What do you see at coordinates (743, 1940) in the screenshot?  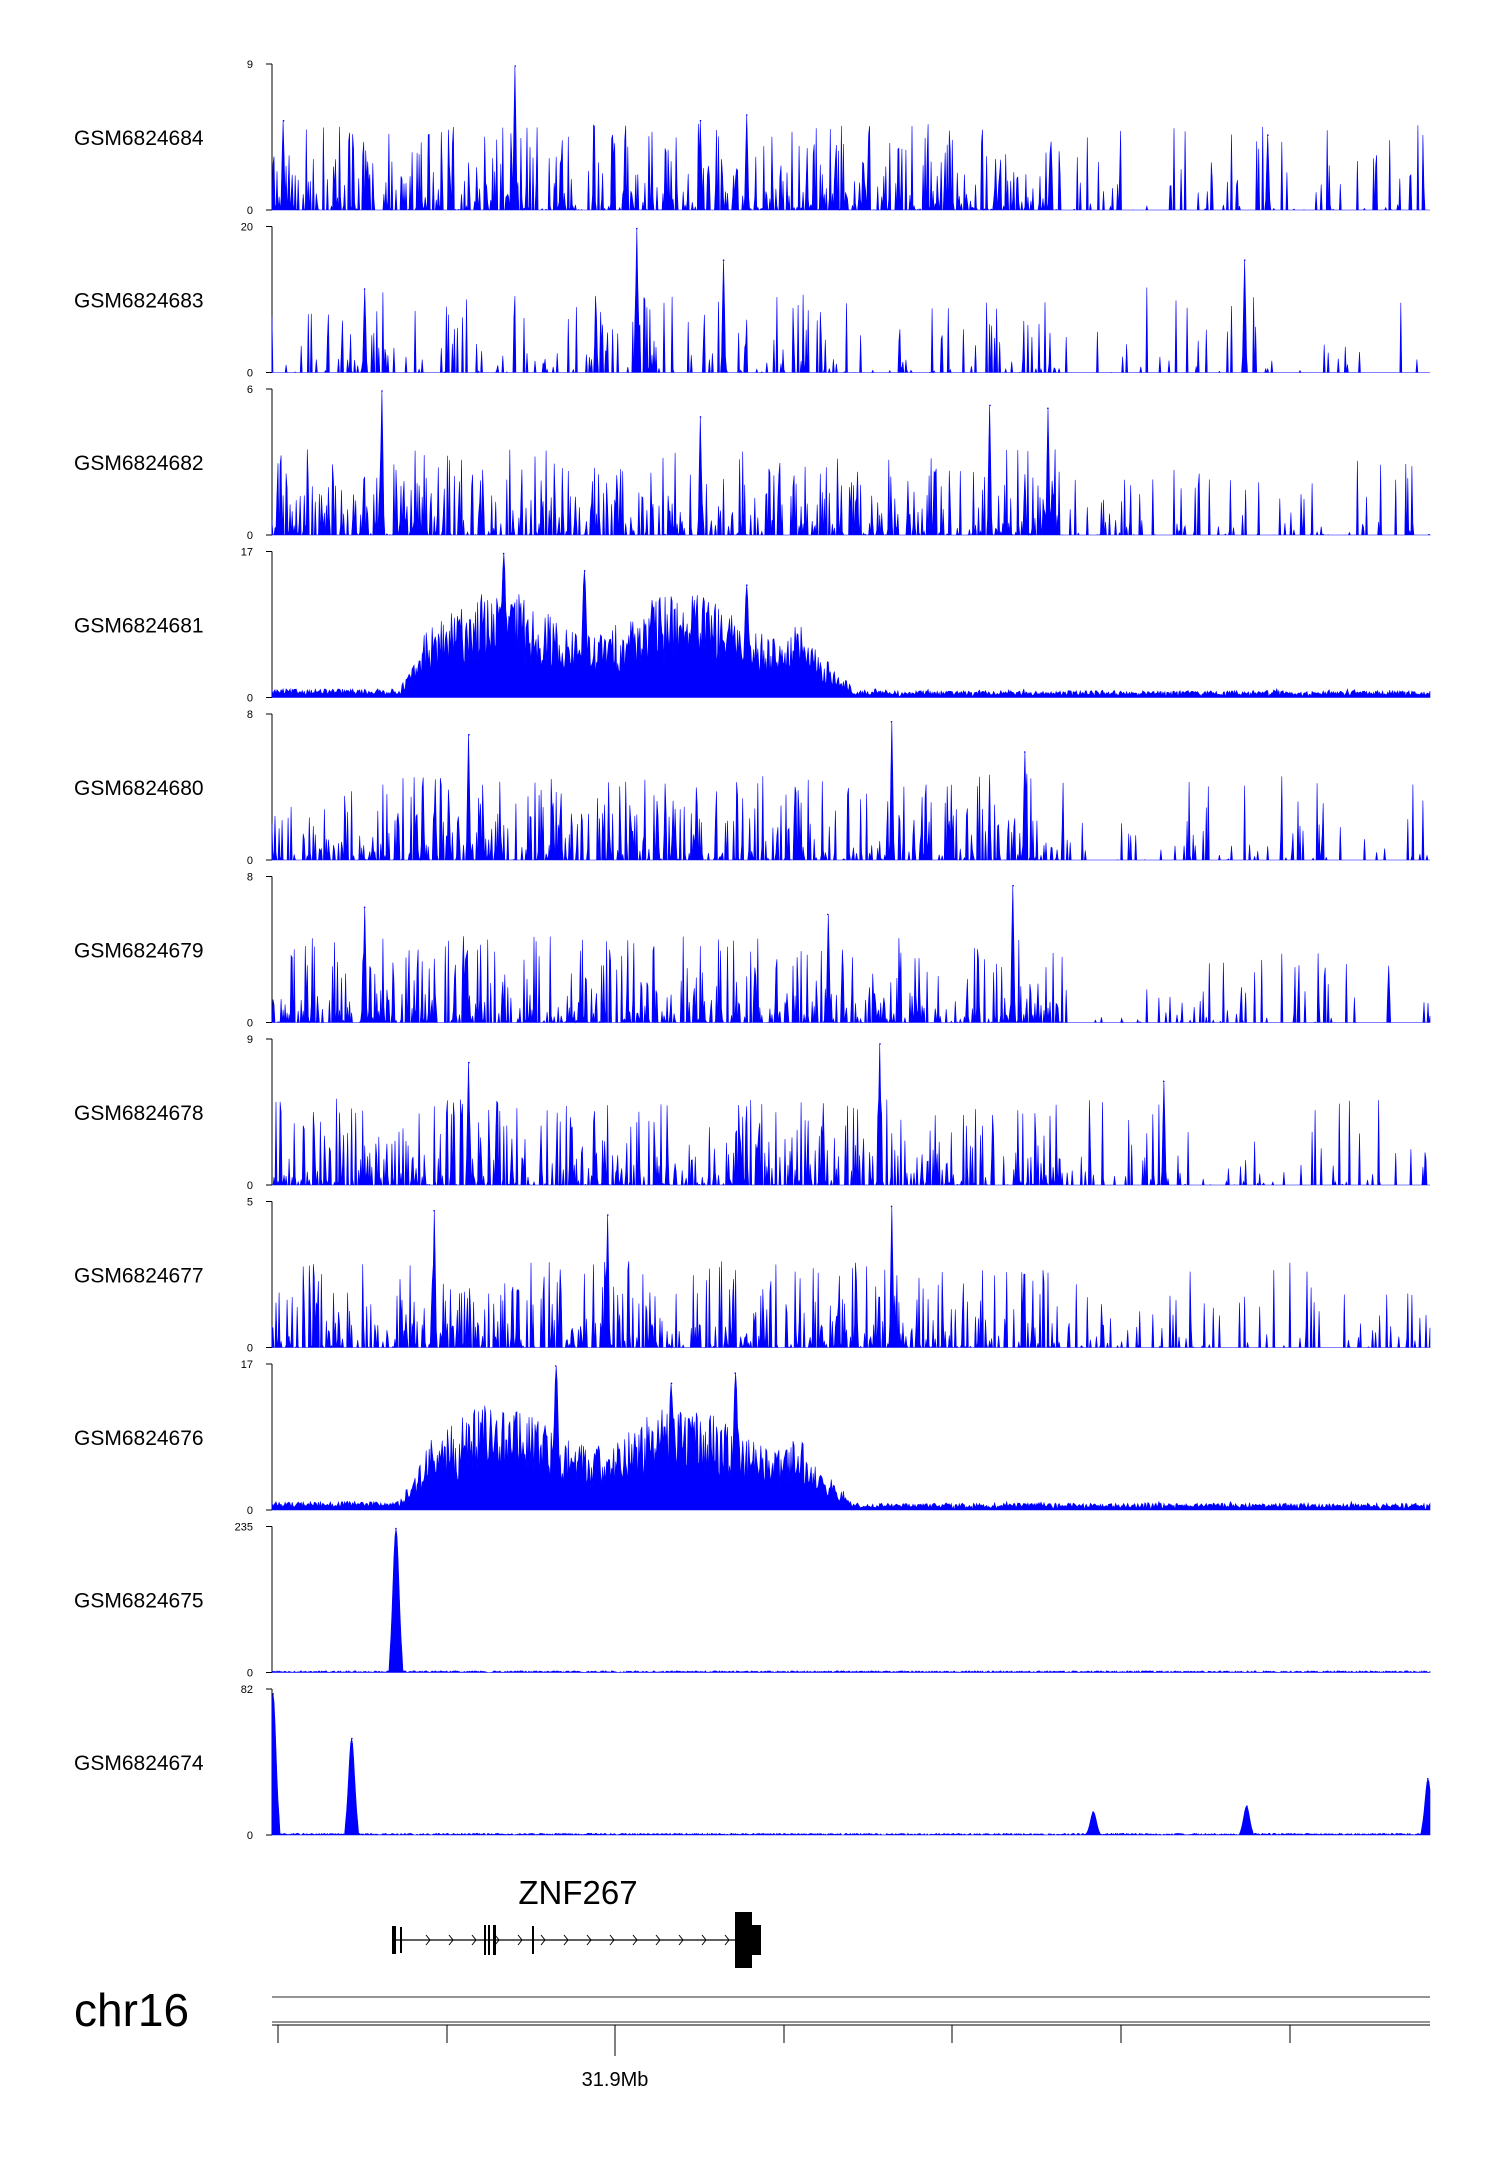 I see `gene-exon-utr` at bounding box center [743, 1940].